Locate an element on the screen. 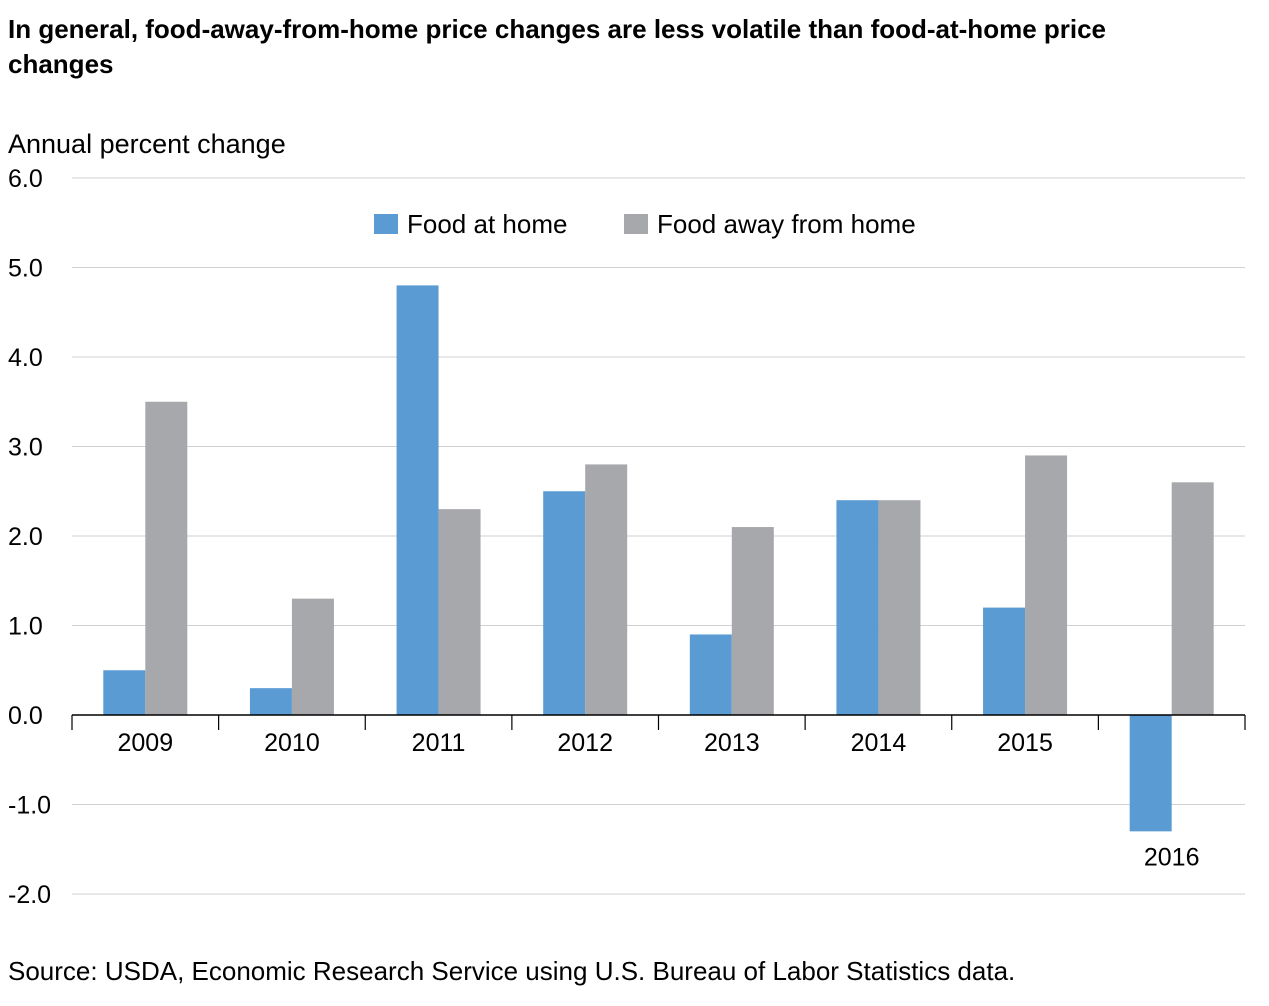 This screenshot has width=1269, height=1006. legend-label: Food away from home is located at coordinates (786, 224).